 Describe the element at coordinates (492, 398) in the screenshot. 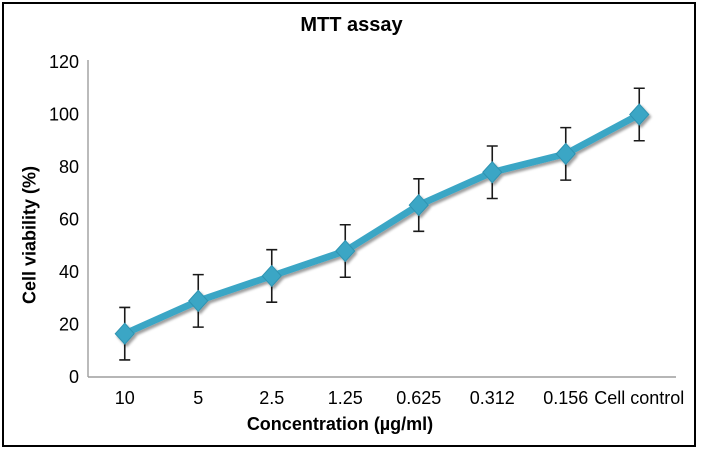

I see `x-tick-label: 0.312` at that location.